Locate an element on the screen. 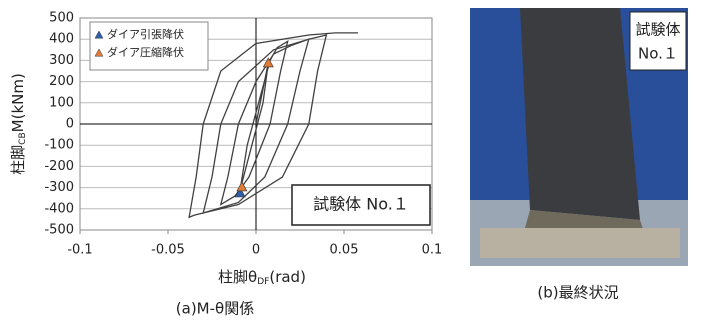 This screenshot has height=320, width=710. y-tick-label: 300 is located at coordinates (61, 60).